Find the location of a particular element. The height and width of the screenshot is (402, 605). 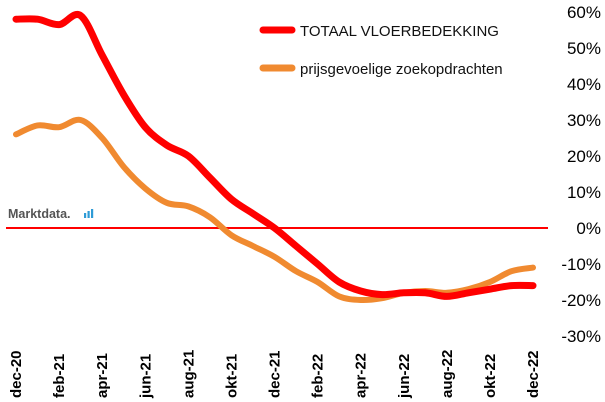

y-tick-label: 40% is located at coordinates (584, 84).